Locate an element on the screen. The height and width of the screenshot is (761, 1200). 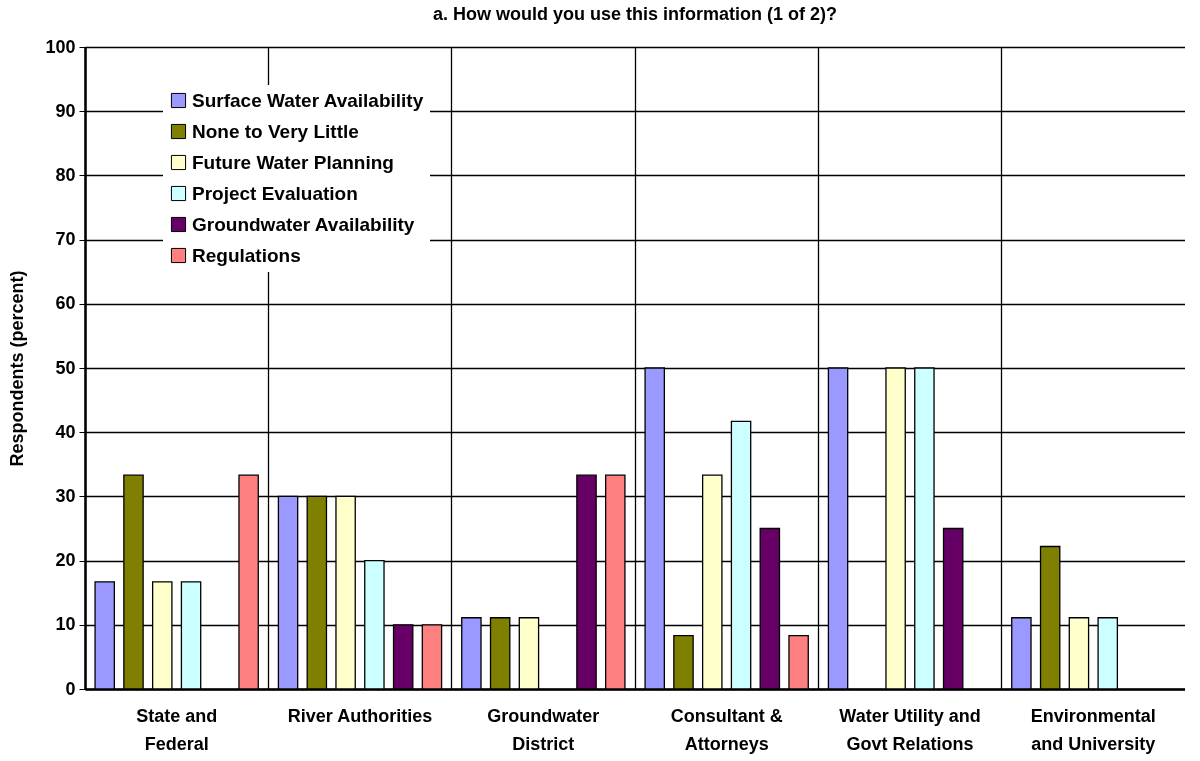
legend-label: Project Evaluation is located at coordinates (275, 193).